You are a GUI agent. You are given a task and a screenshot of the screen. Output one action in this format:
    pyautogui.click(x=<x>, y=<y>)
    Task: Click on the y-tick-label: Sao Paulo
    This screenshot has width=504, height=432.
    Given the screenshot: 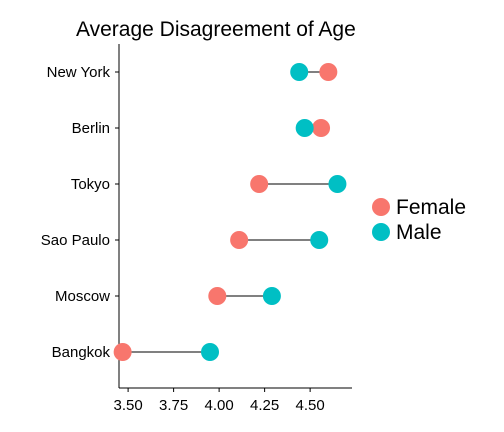 What is the action you would take?
    pyautogui.click(x=75, y=240)
    